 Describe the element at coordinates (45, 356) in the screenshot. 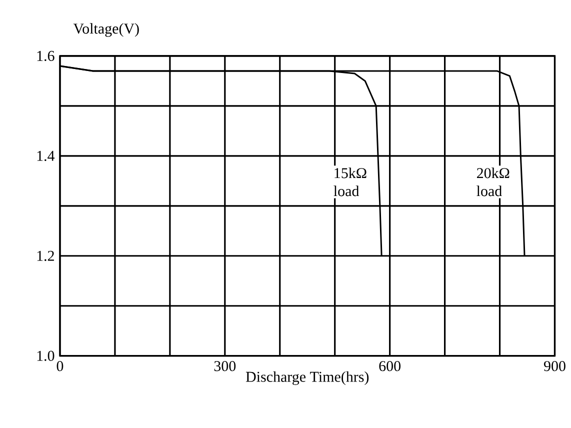

I see `y-tick-label: 1.0` at that location.